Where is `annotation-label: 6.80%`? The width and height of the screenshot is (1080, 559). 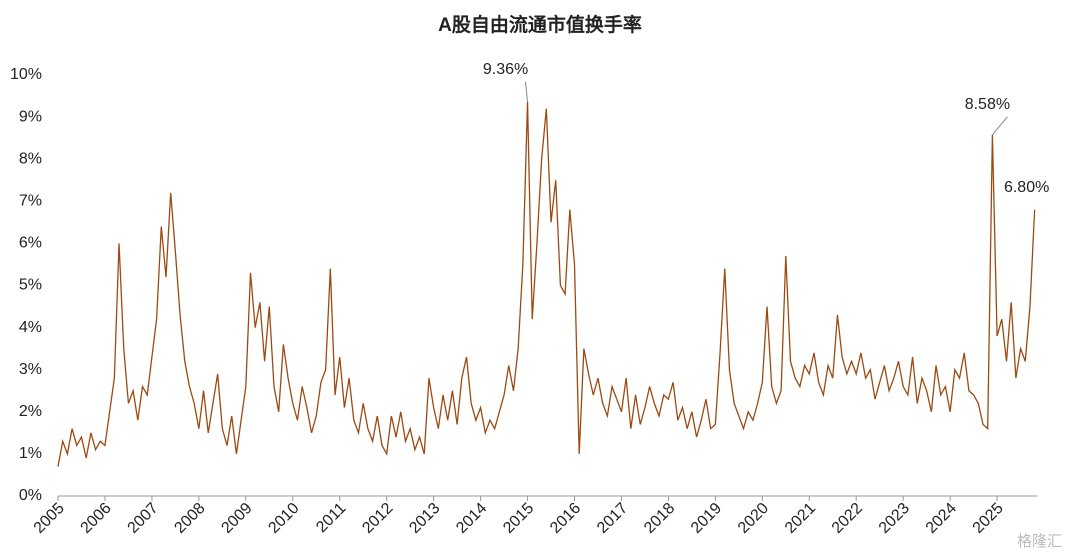 annotation-label: 6.80% is located at coordinates (1026, 187).